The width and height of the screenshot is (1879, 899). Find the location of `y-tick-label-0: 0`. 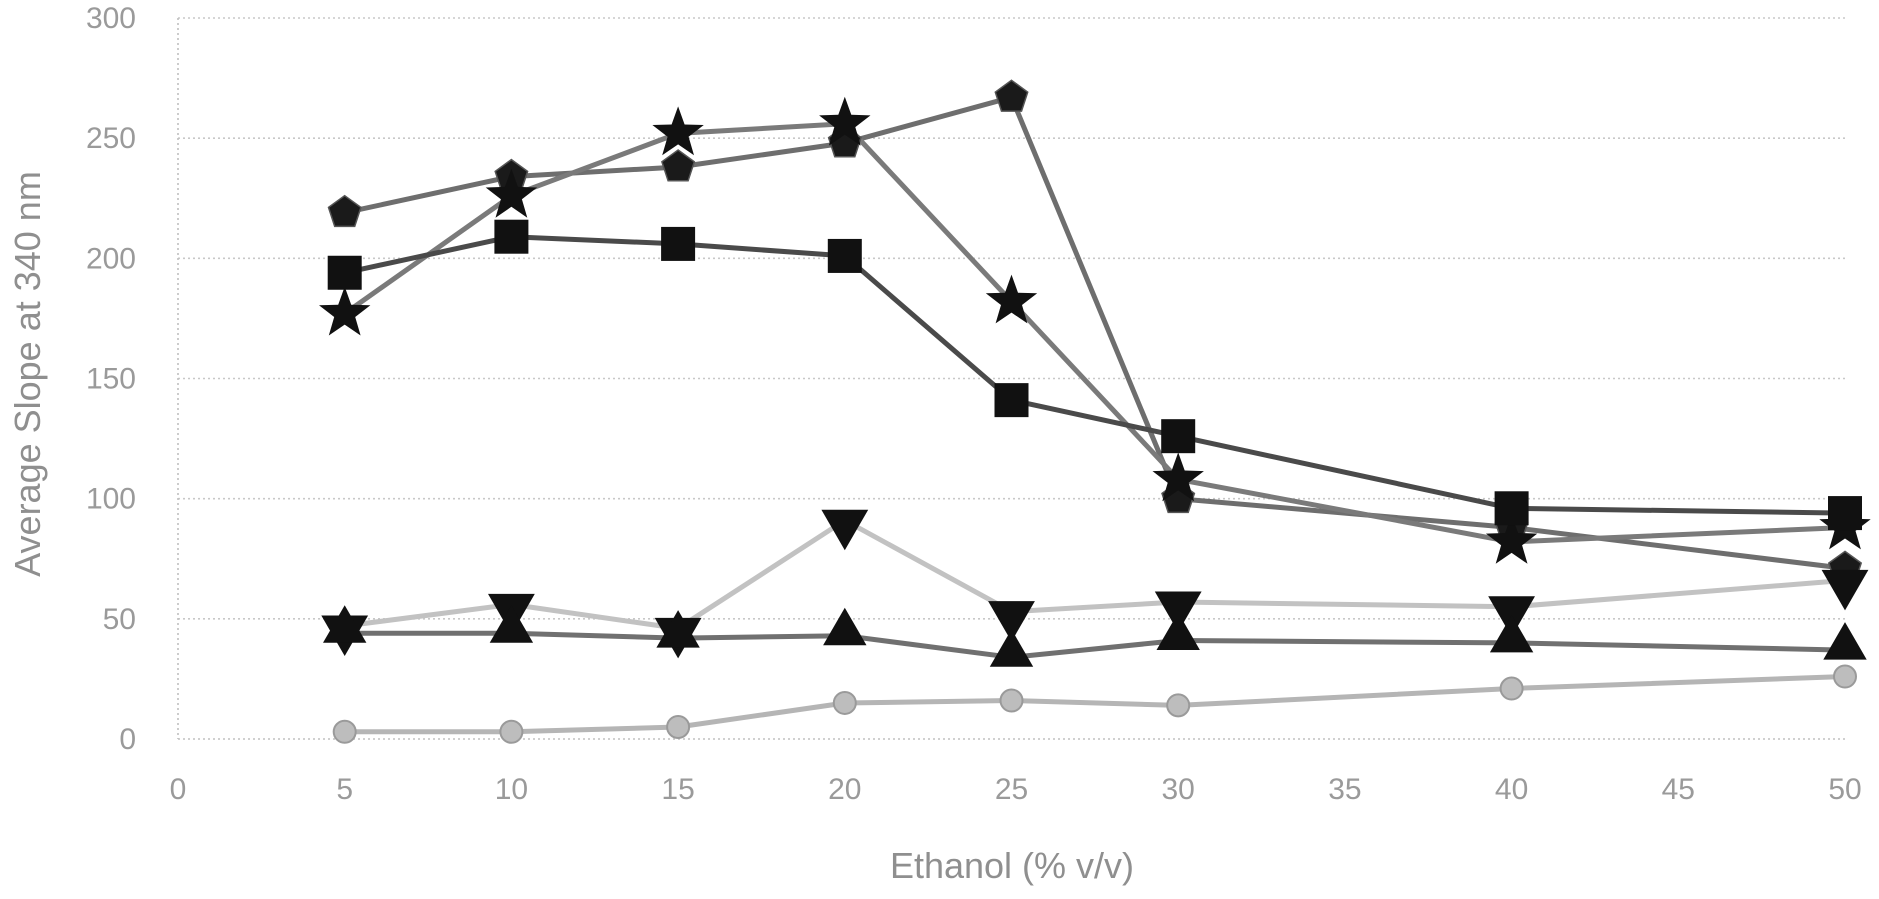

y-tick-label-0: 0 is located at coordinates (127, 739).